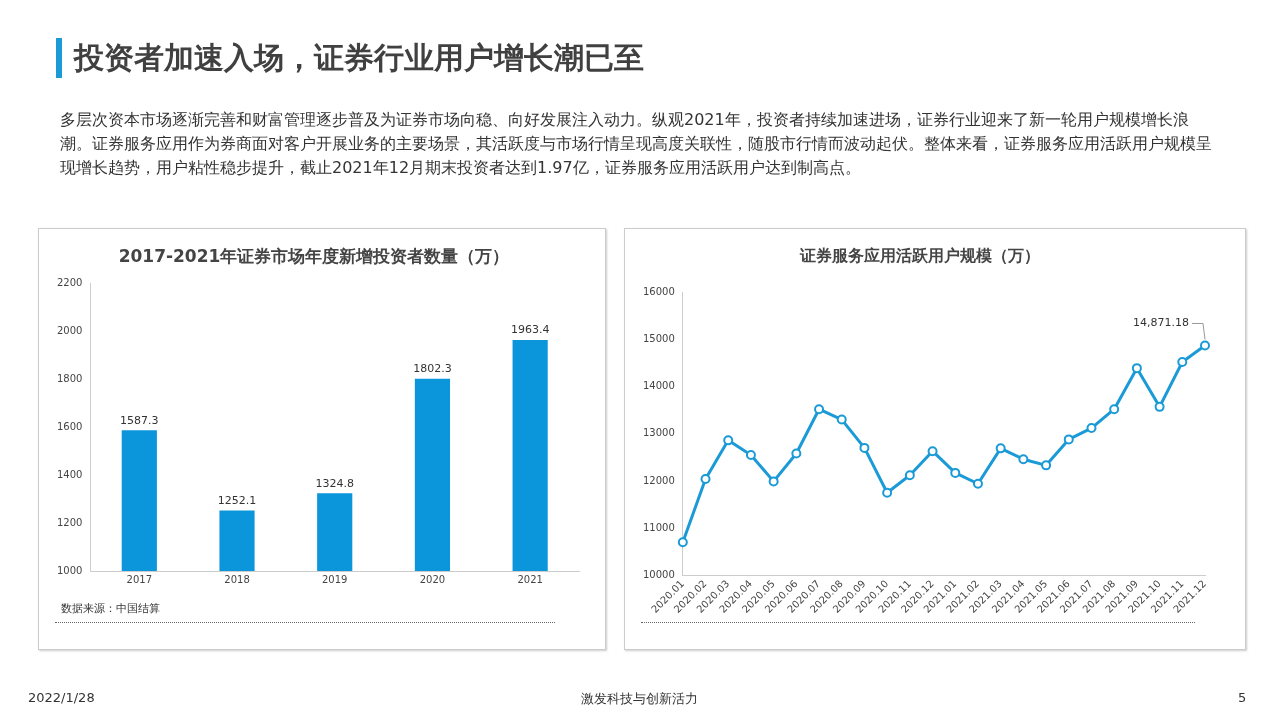 The image size is (1279, 719). I want to click on y-tick-label: 15000, so click(659, 338).